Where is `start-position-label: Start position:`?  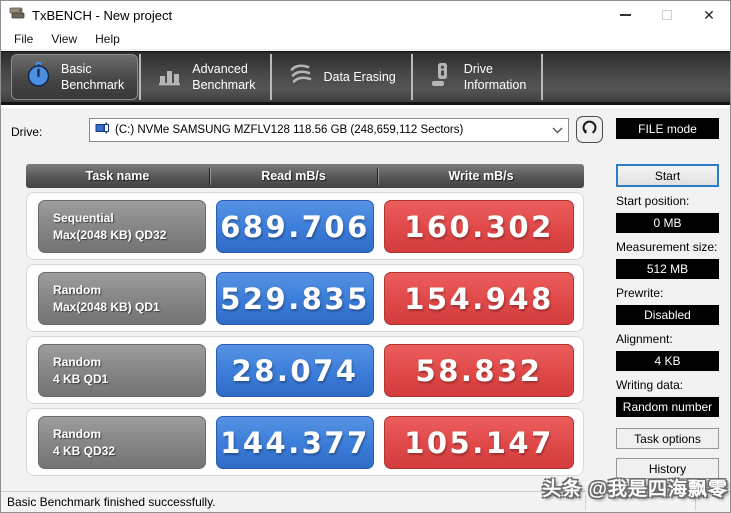
start-position-label: Start position: is located at coordinates (653, 201).